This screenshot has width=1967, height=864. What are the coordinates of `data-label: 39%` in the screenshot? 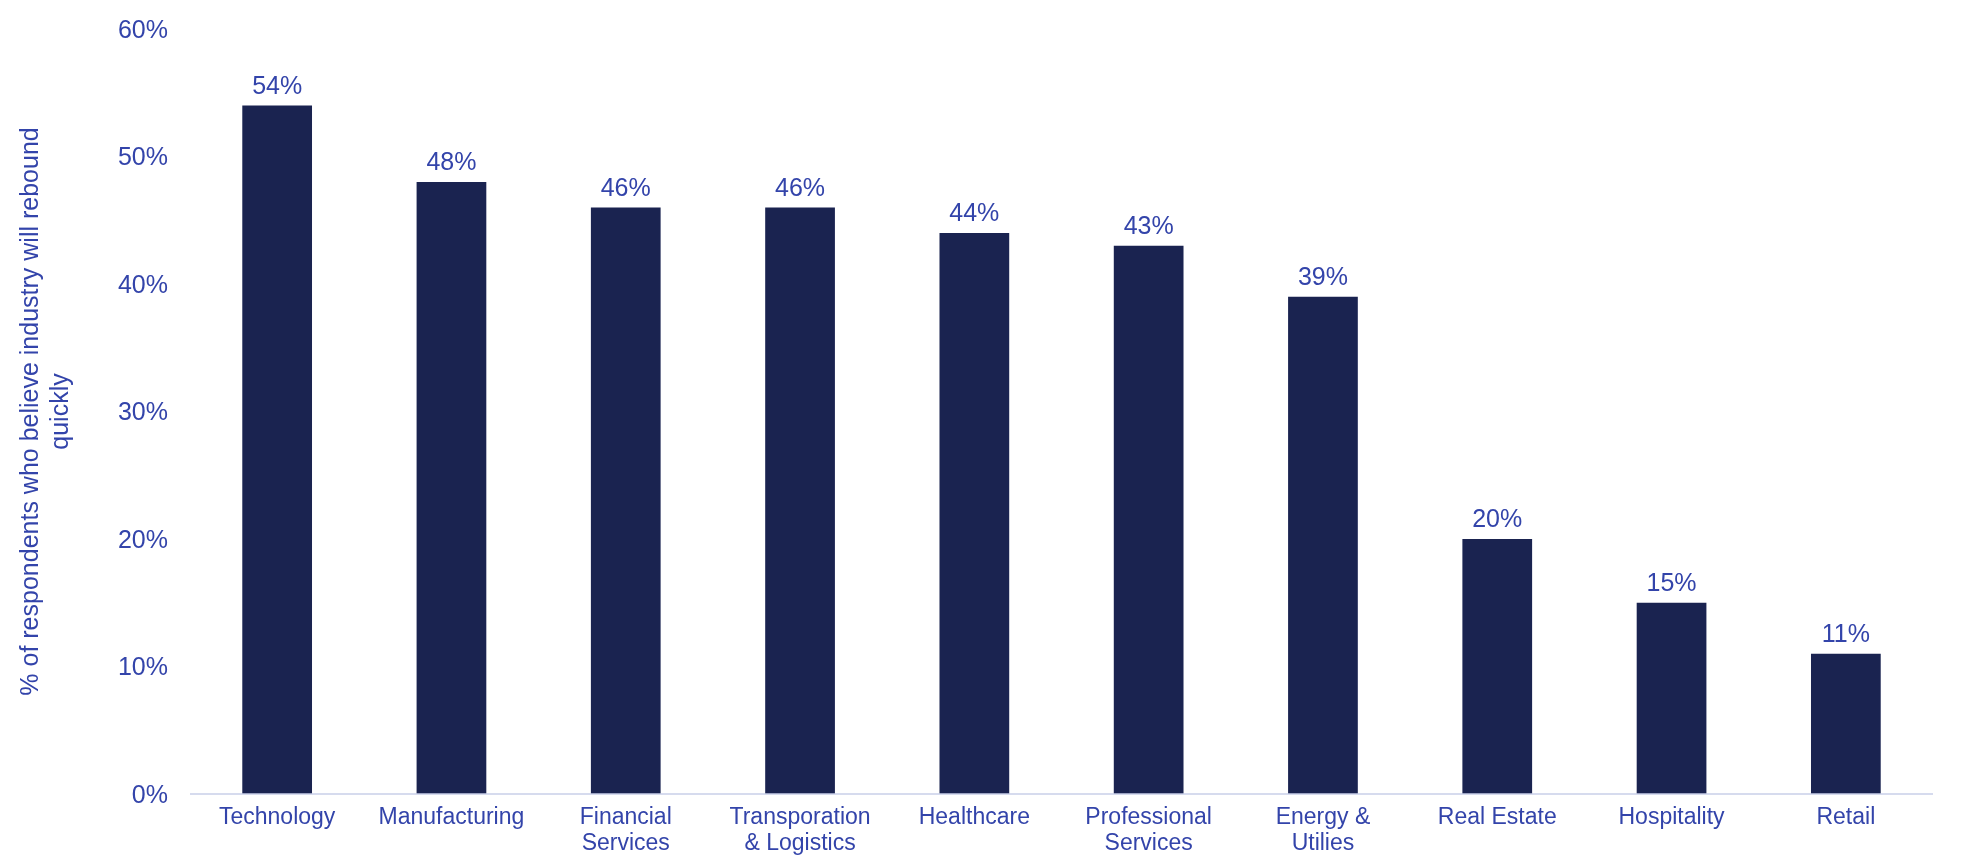 It's located at (1322, 275).